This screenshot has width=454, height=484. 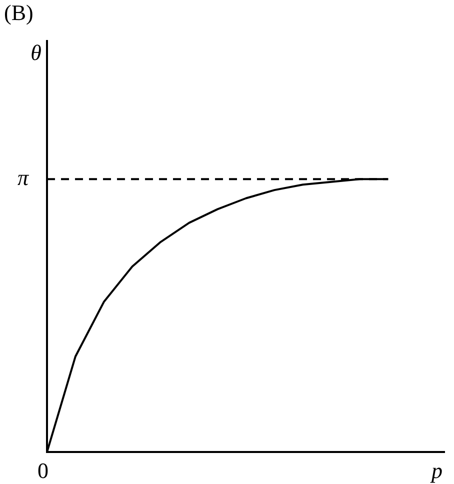 What do you see at coordinates (43, 470) in the screenshot?
I see `text: 0` at bounding box center [43, 470].